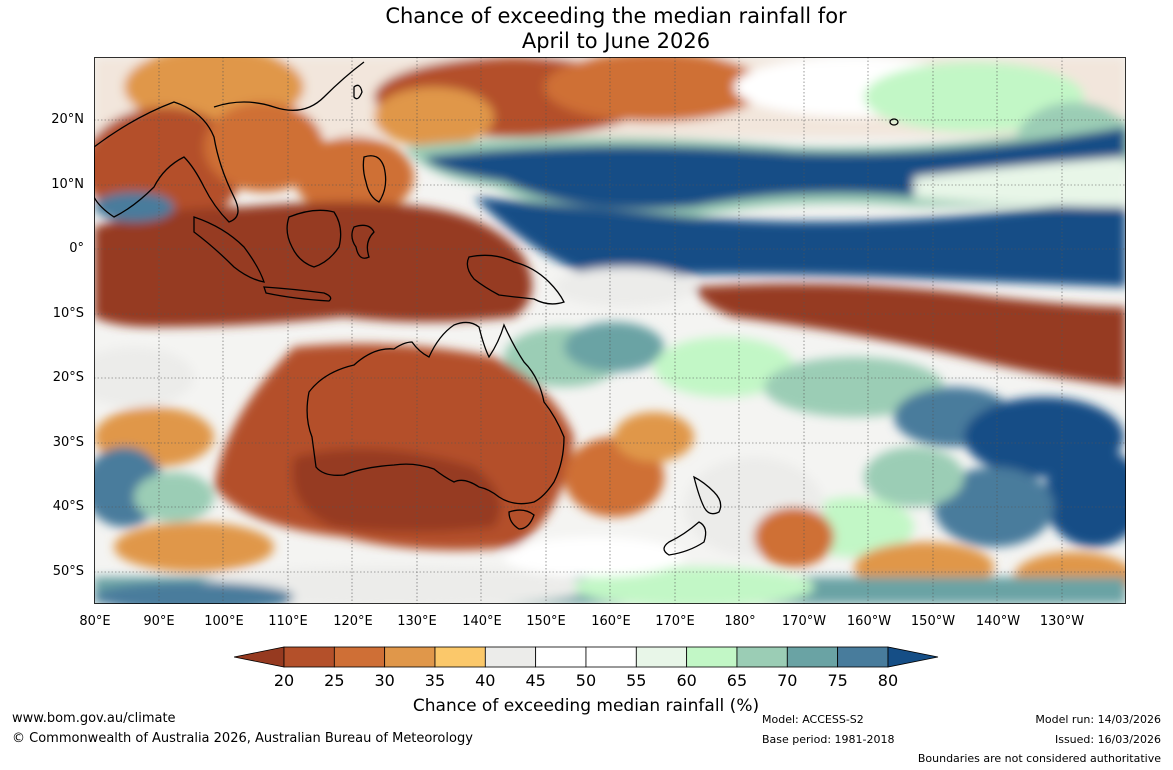 This screenshot has height=770, width=1173. Describe the element at coordinates (740, 621) in the screenshot. I see `lon-label-180: 180°` at that location.